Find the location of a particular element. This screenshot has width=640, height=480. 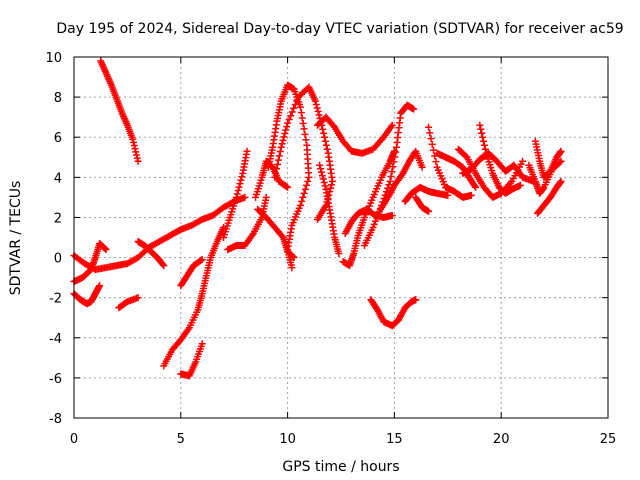

x-tick-label: 0 is located at coordinates (74, 439).